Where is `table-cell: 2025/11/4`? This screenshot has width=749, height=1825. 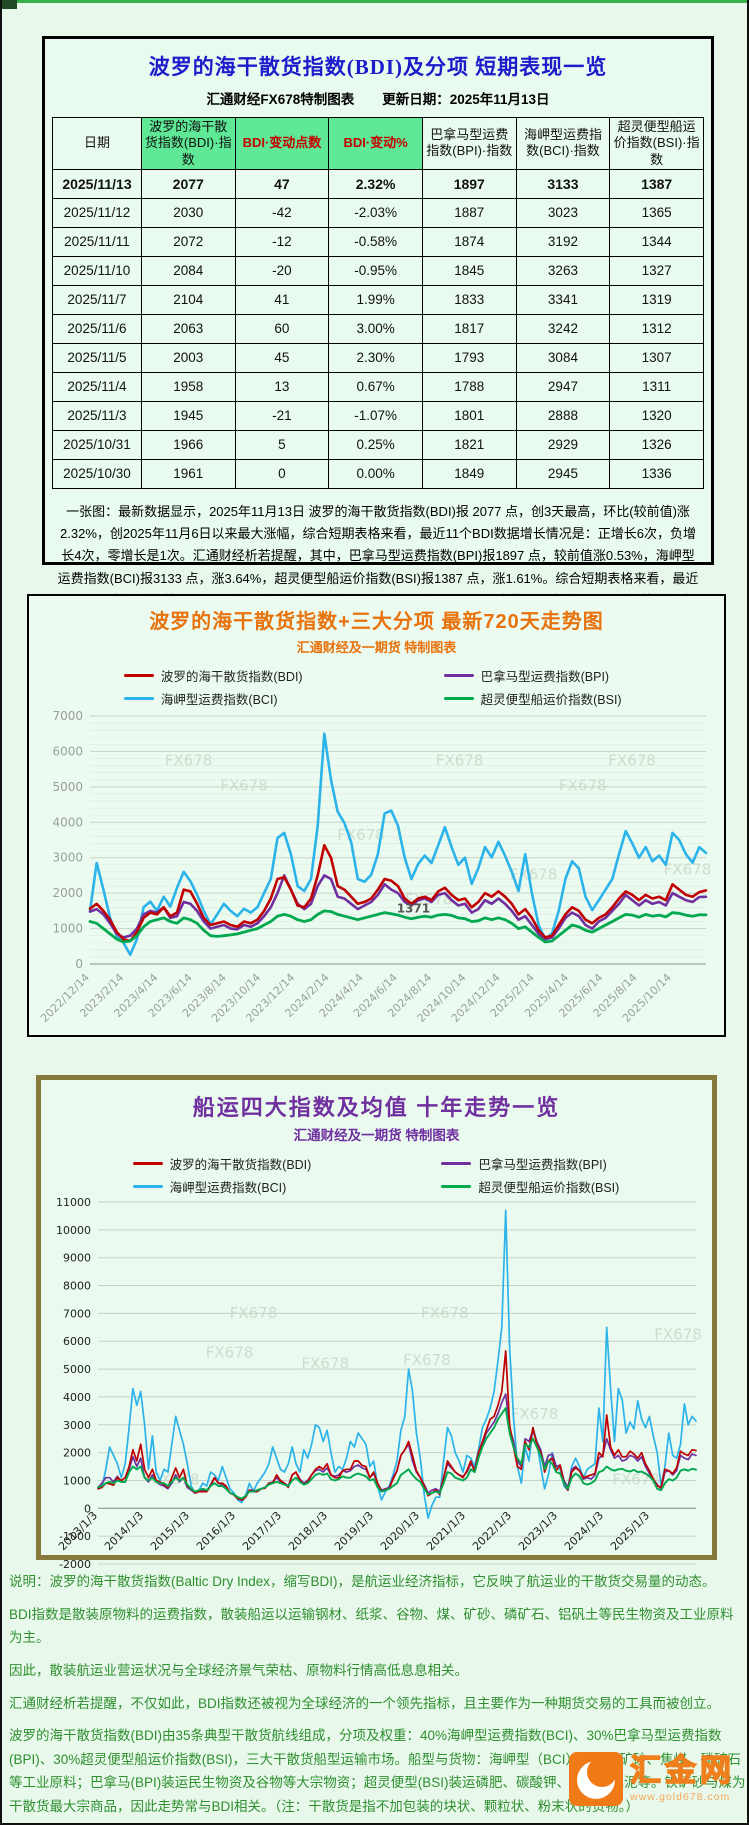 table-cell: 2025/11/4 is located at coordinates (97, 386).